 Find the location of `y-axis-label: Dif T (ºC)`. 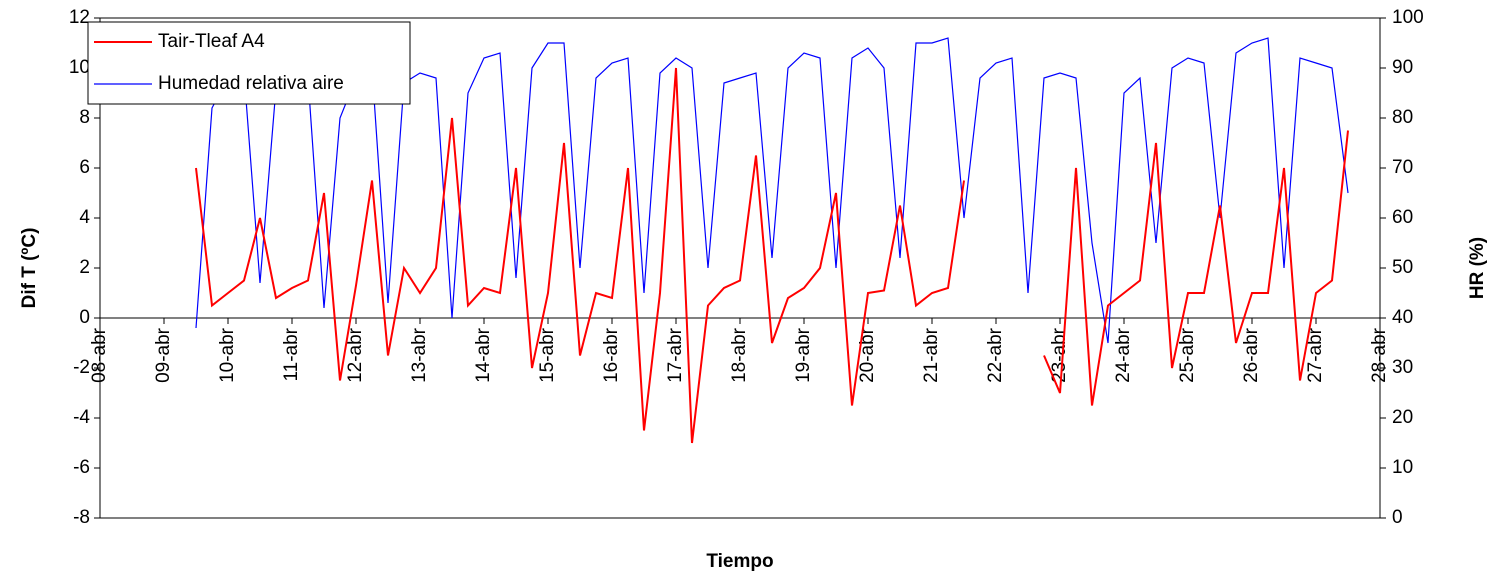

y-axis-label: Dif T (ºC) is located at coordinates (29, 268).